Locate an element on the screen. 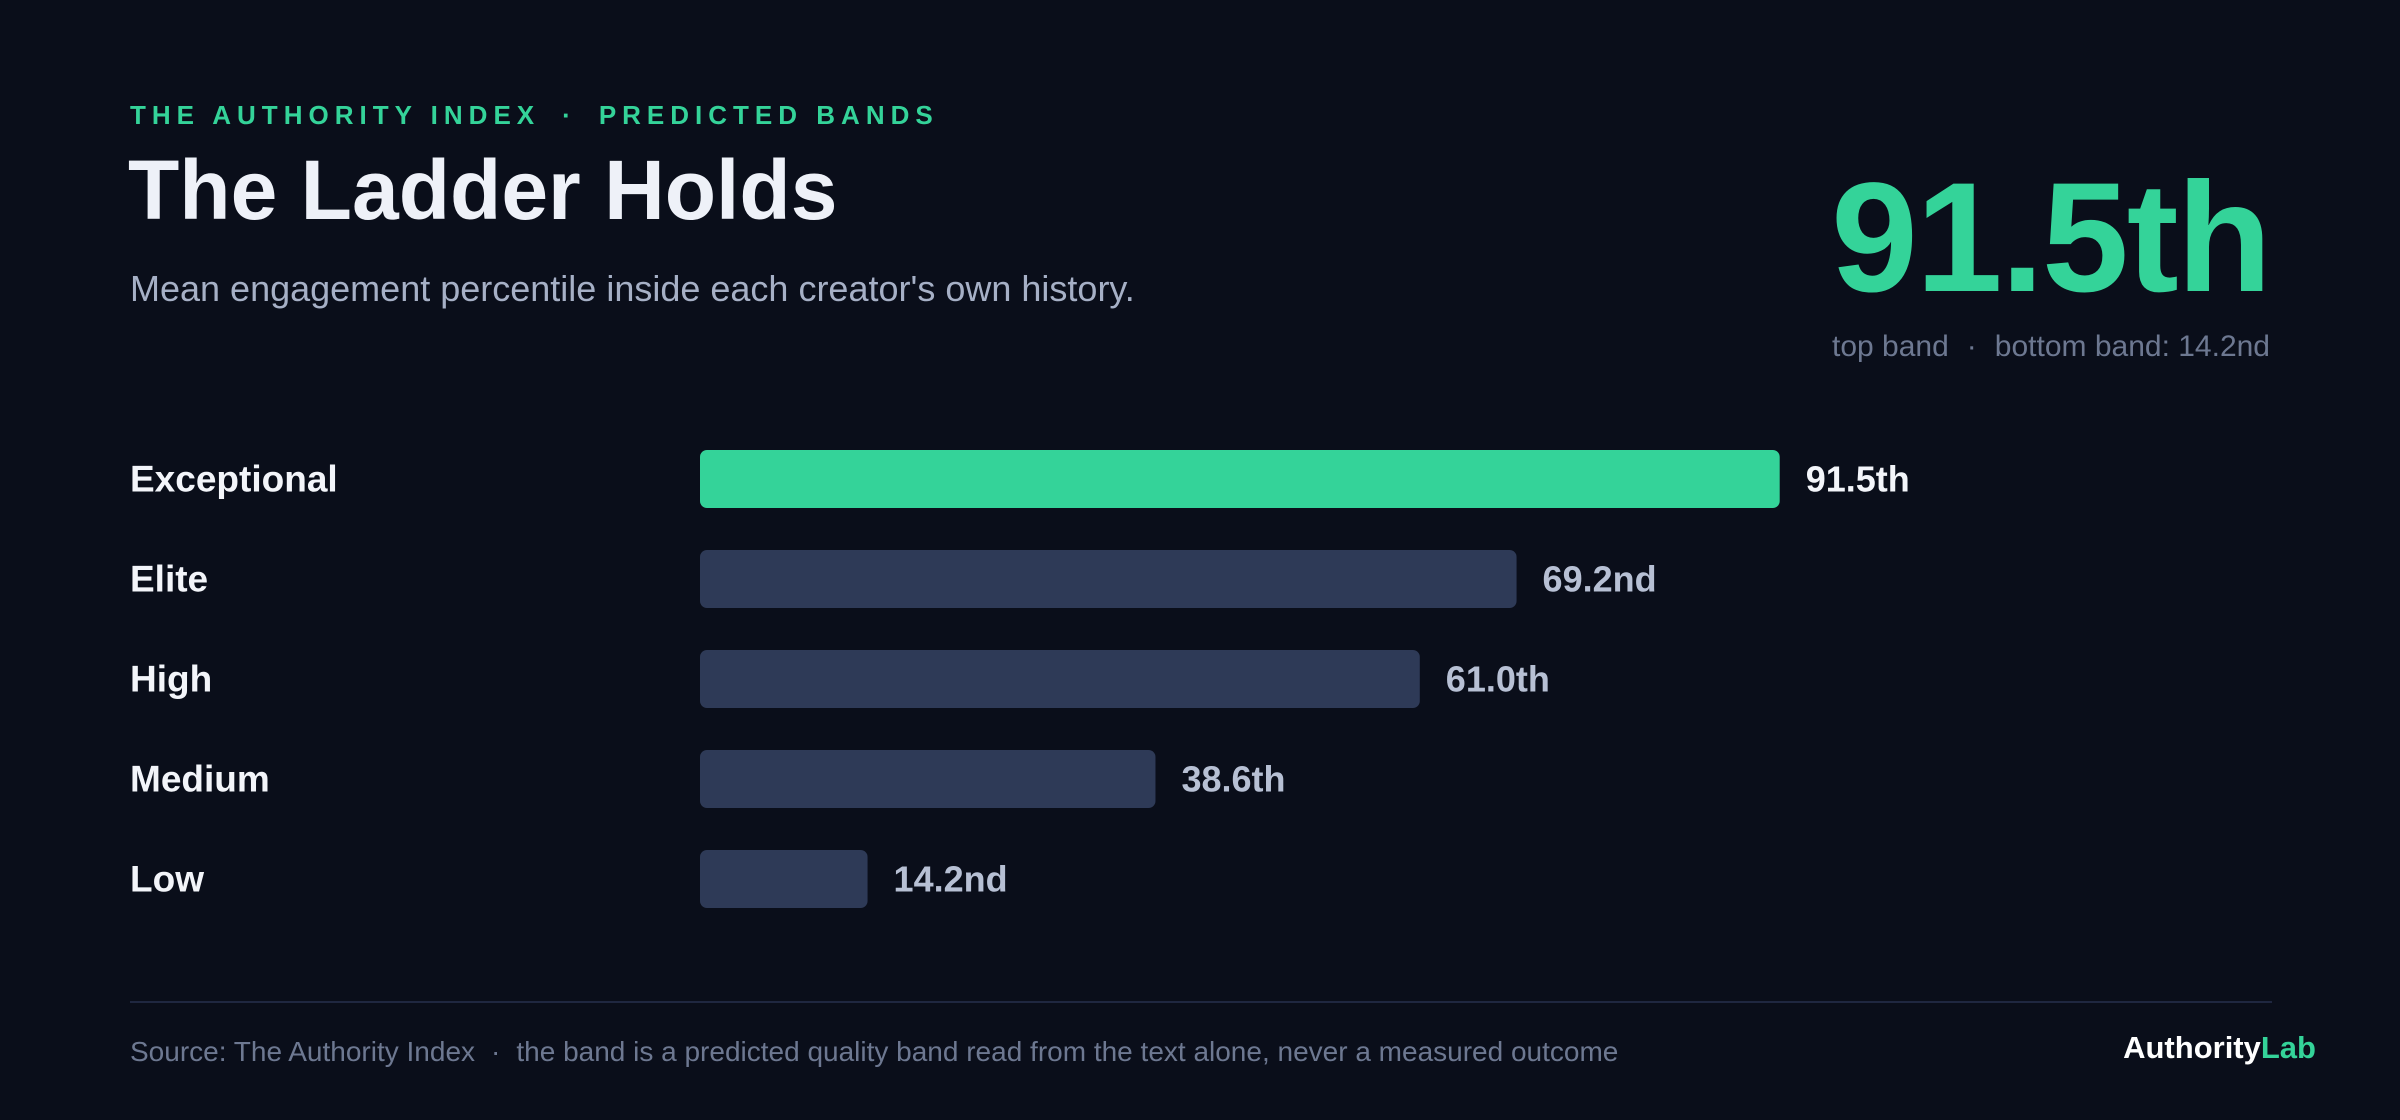 Image resolution: width=2400 pixels, height=1120 pixels. kicker-right: PREDICTED BANDS is located at coordinates (768, 115).